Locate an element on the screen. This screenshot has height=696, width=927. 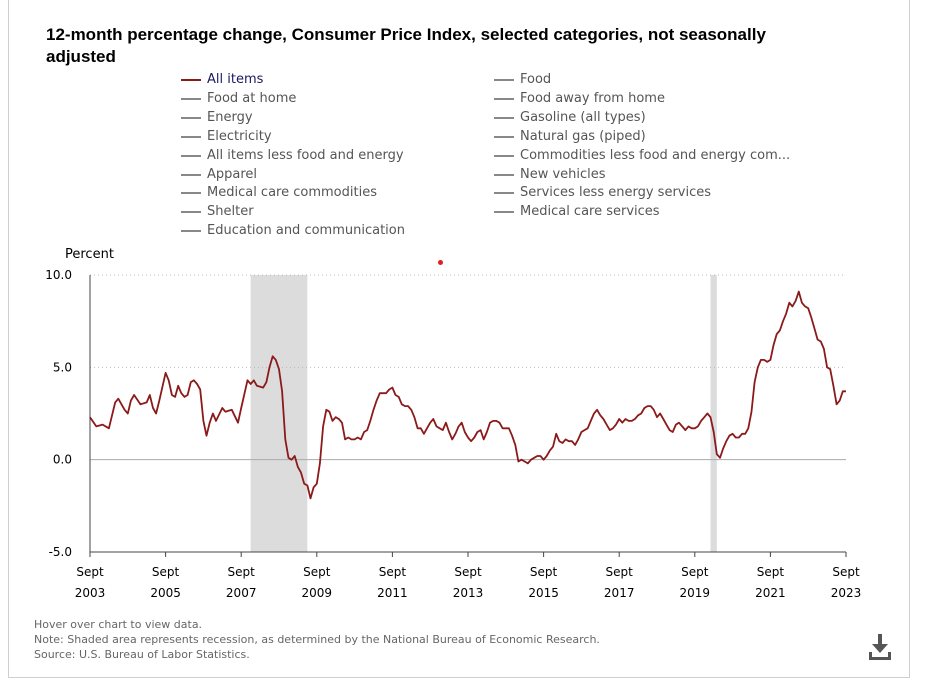
legend-label: Medical care commodities is located at coordinates (292, 193).